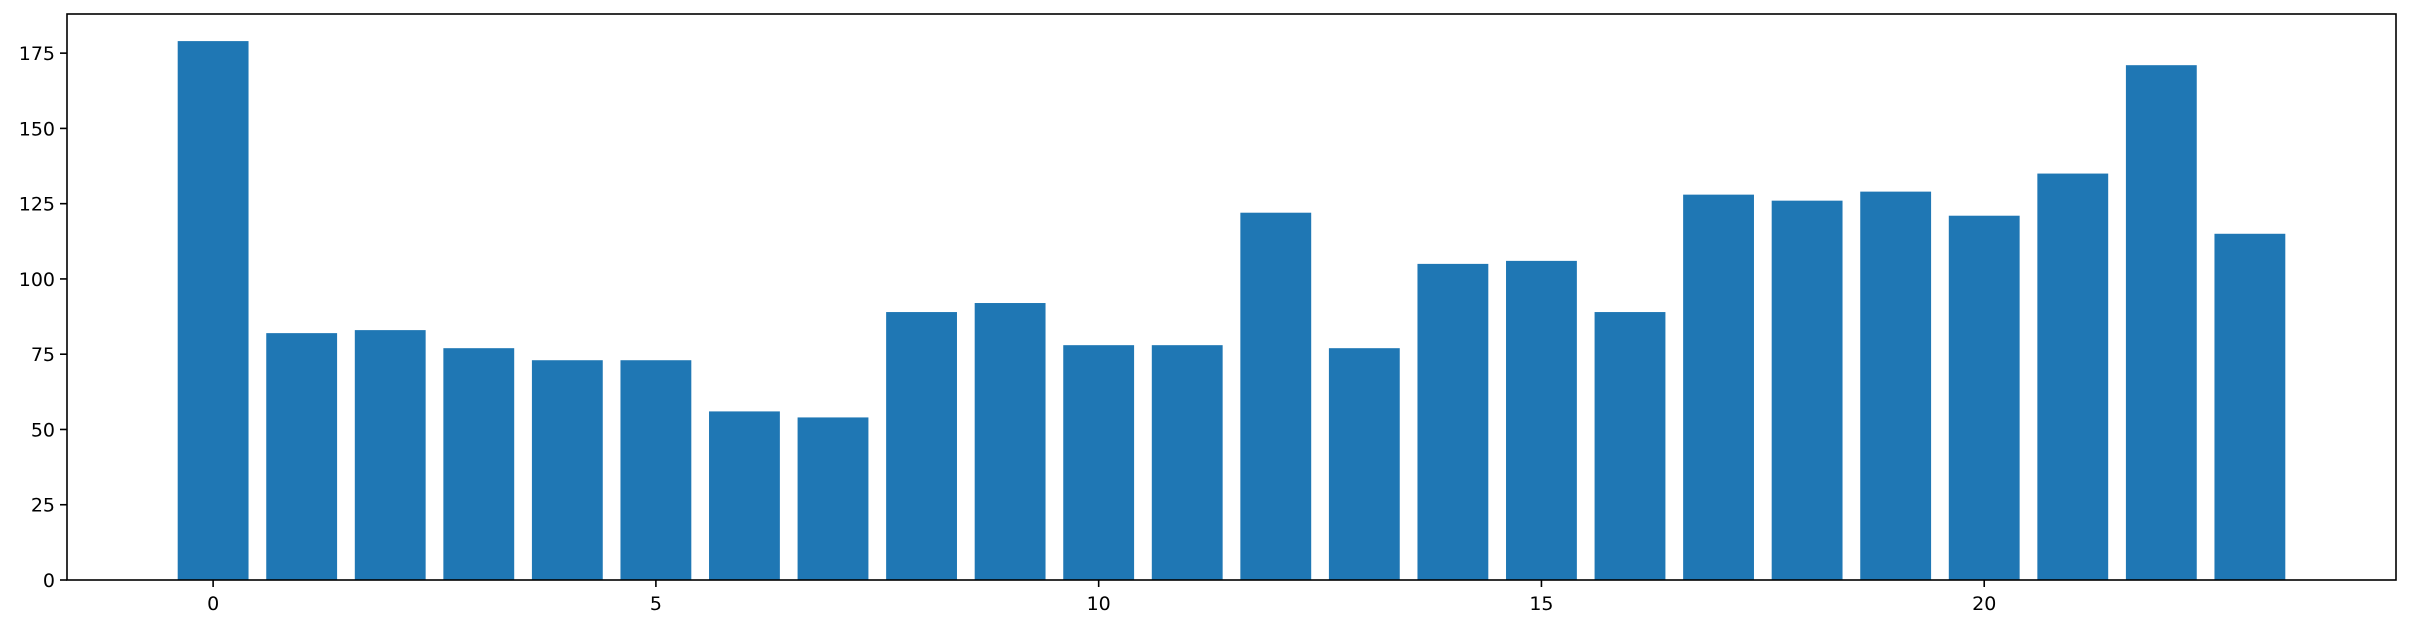  I want to click on x-axis-ticks: 0 5 10 15 20, so click(1101, 597).